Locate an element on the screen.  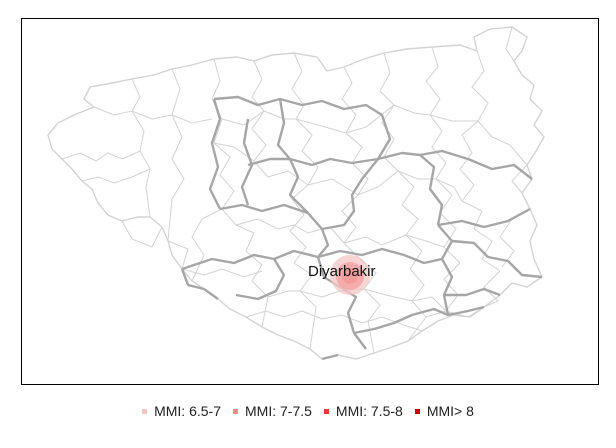
legend-label: MMI: 6.5-7 is located at coordinates (187, 411).